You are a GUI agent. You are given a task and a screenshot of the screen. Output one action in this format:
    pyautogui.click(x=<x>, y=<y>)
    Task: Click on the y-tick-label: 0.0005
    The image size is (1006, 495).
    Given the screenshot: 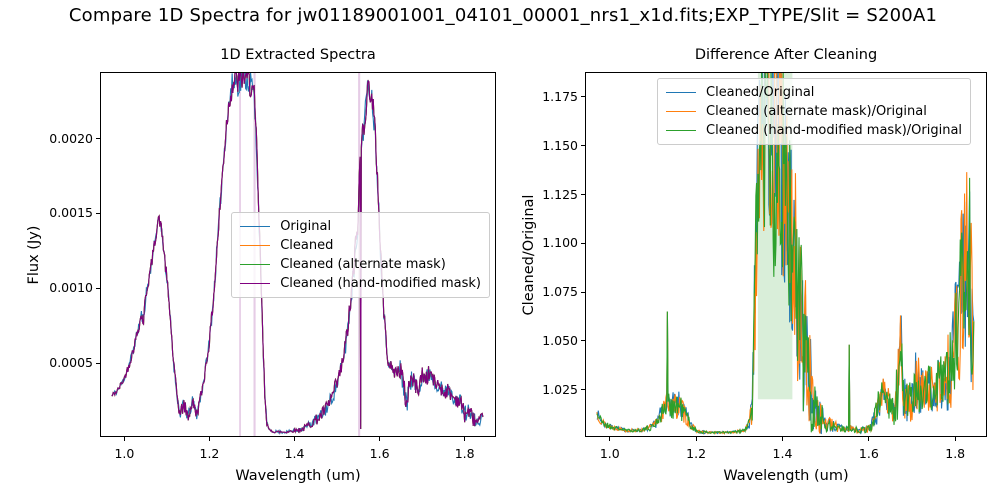 What is the action you would take?
    pyautogui.click(x=71, y=363)
    